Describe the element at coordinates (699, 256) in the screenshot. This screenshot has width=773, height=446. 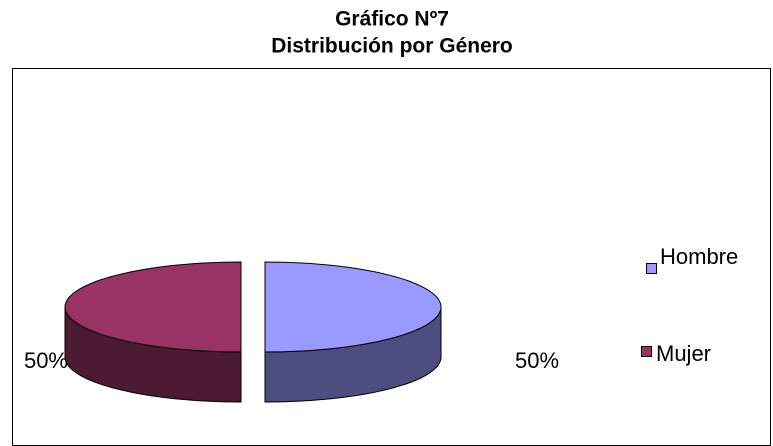
I see `legend-label: Hombre` at that location.